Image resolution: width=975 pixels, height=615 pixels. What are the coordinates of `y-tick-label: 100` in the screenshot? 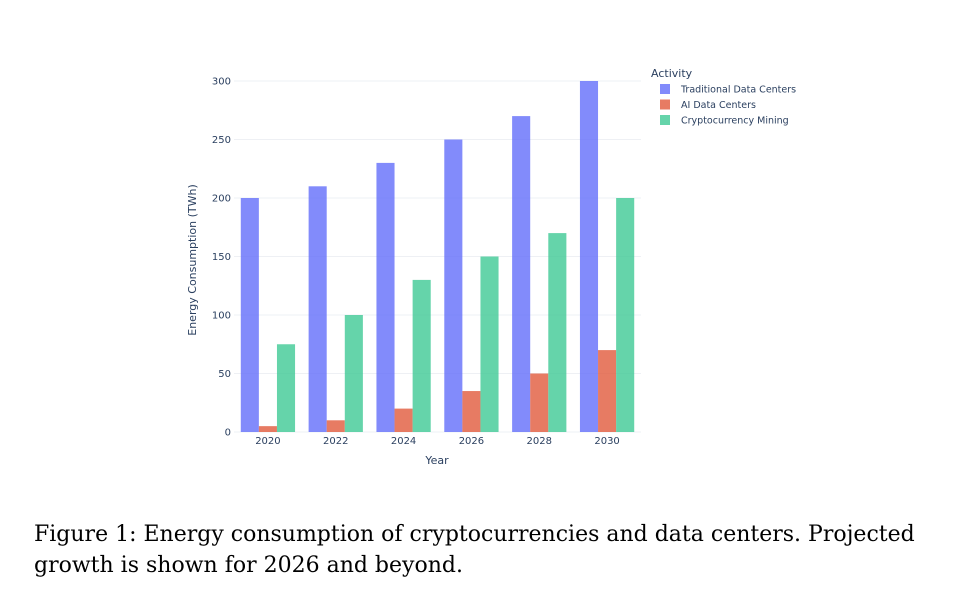 It's located at (221, 316).